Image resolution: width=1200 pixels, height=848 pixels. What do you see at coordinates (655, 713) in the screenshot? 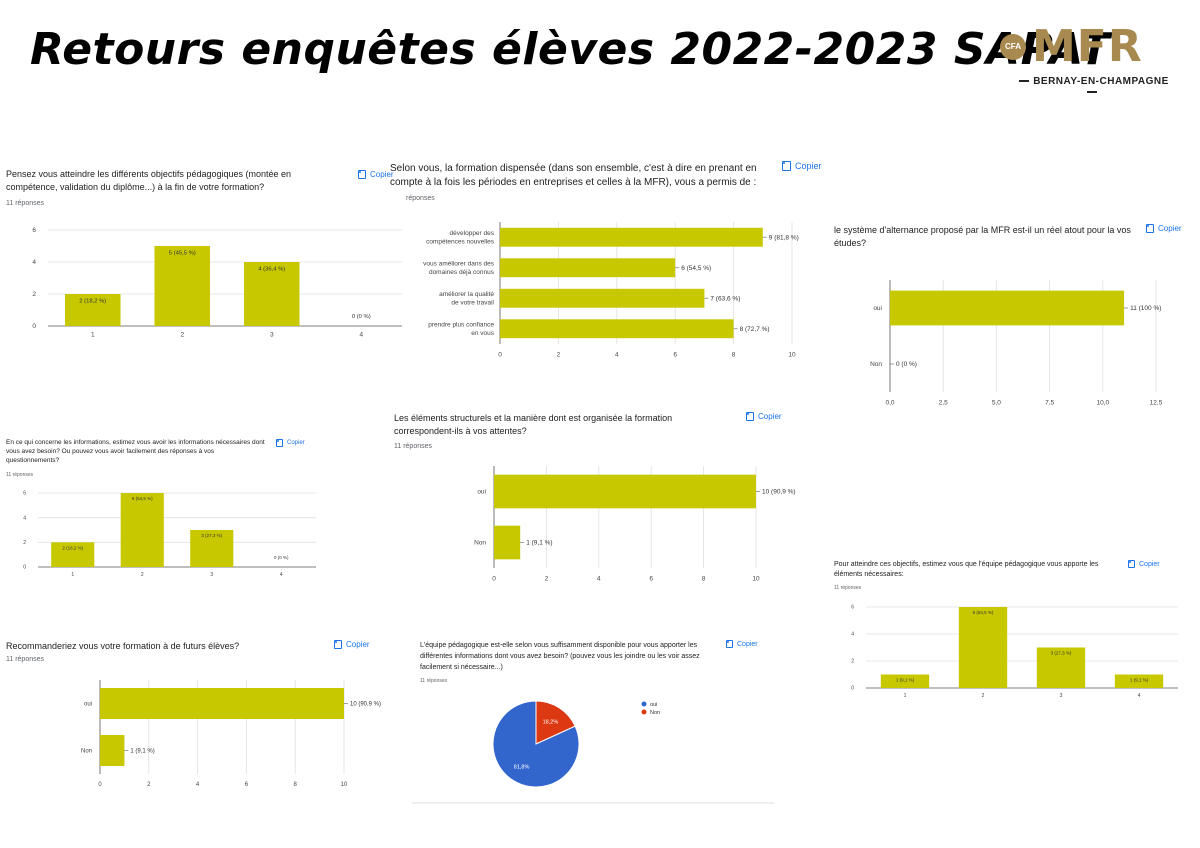
I see `legend-label: Non` at bounding box center [655, 713].